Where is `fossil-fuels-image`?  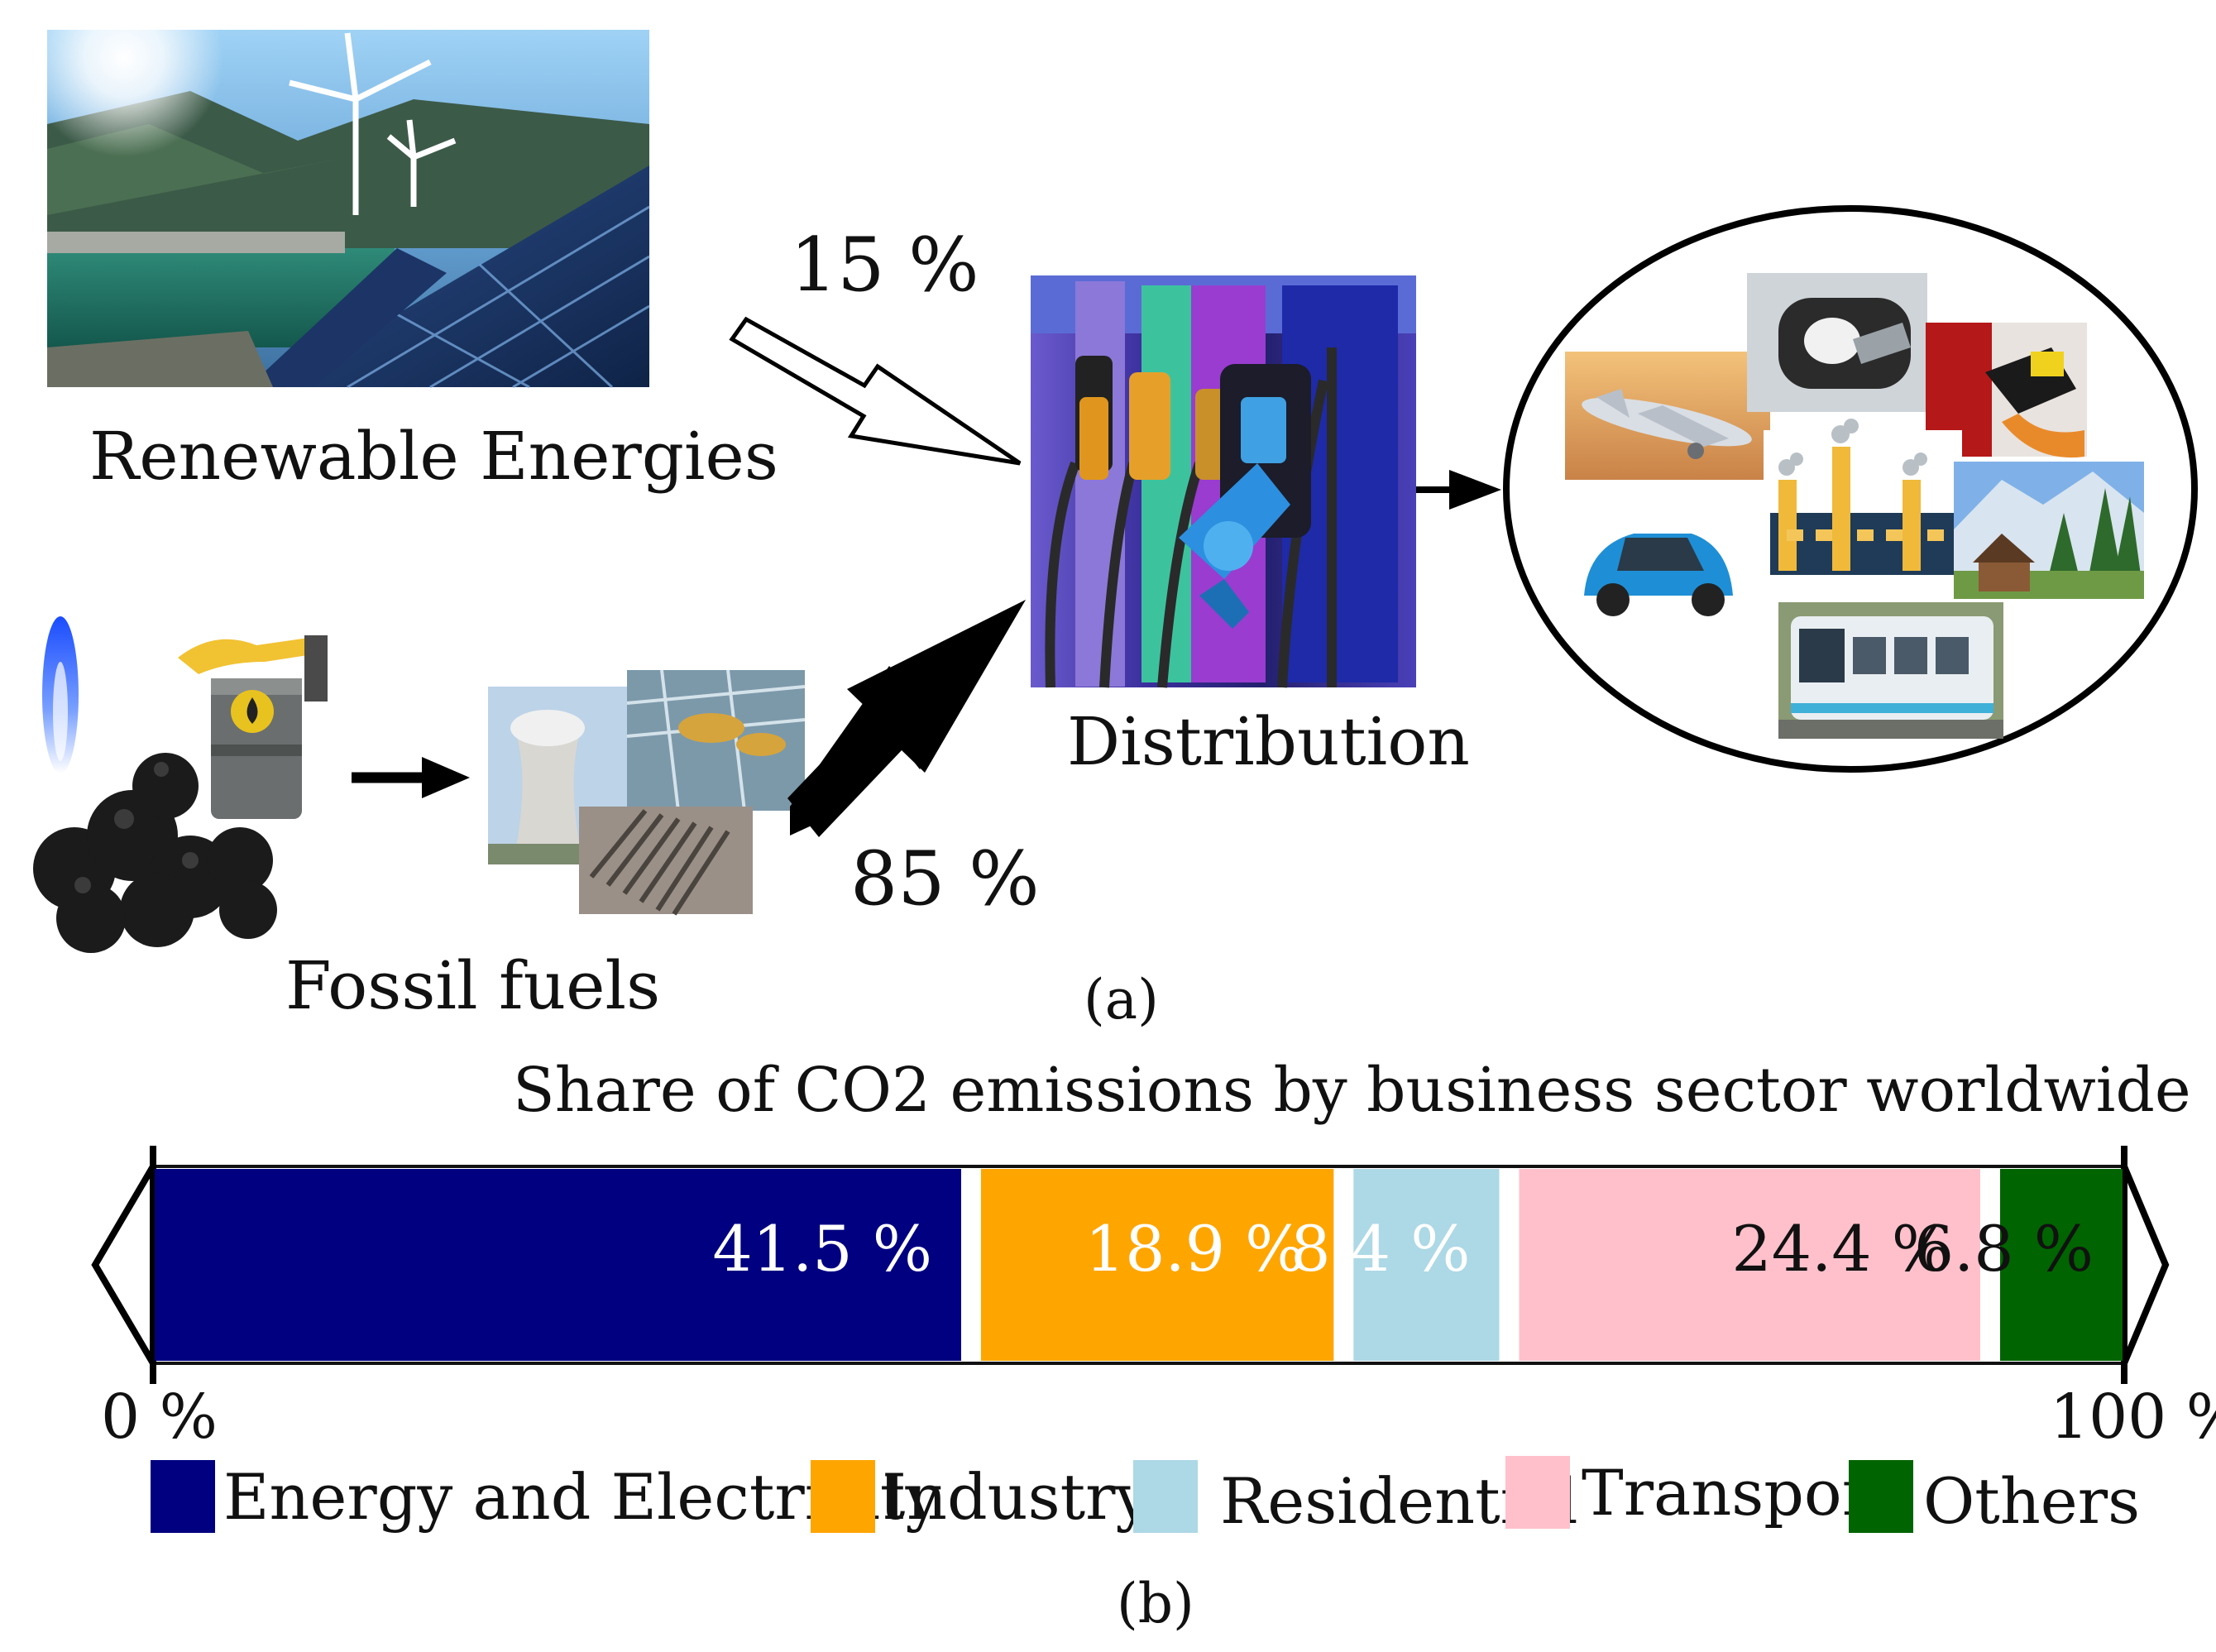 fossil-fuels-image is located at coordinates (181, 784).